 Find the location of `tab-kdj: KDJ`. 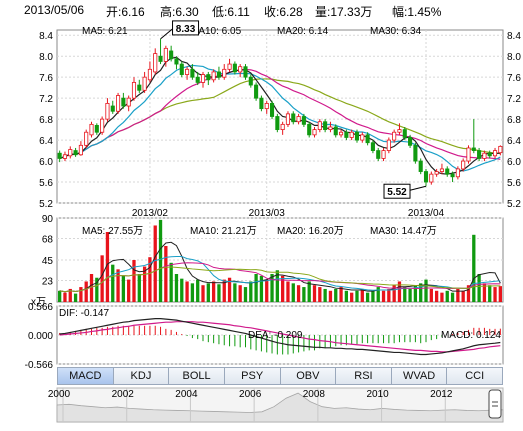

tab-kdj: KDJ is located at coordinates (141, 376).